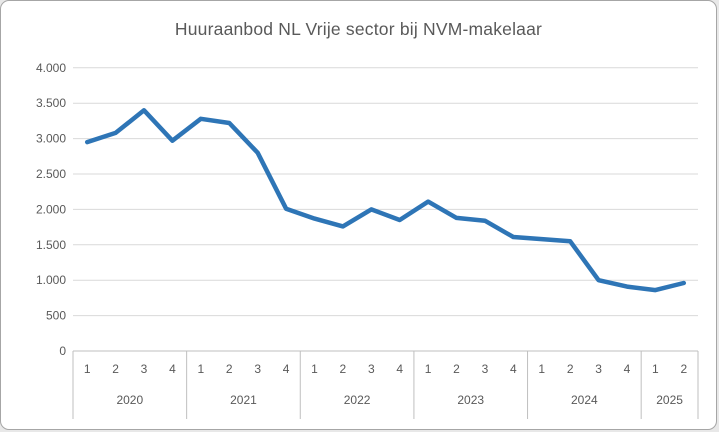 Image resolution: width=719 pixels, height=432 pixels. What do you see at coordinates (51, 280) in the screenshot?
I see `y-tick-label: 1.000` at bounding box center [51, 280].